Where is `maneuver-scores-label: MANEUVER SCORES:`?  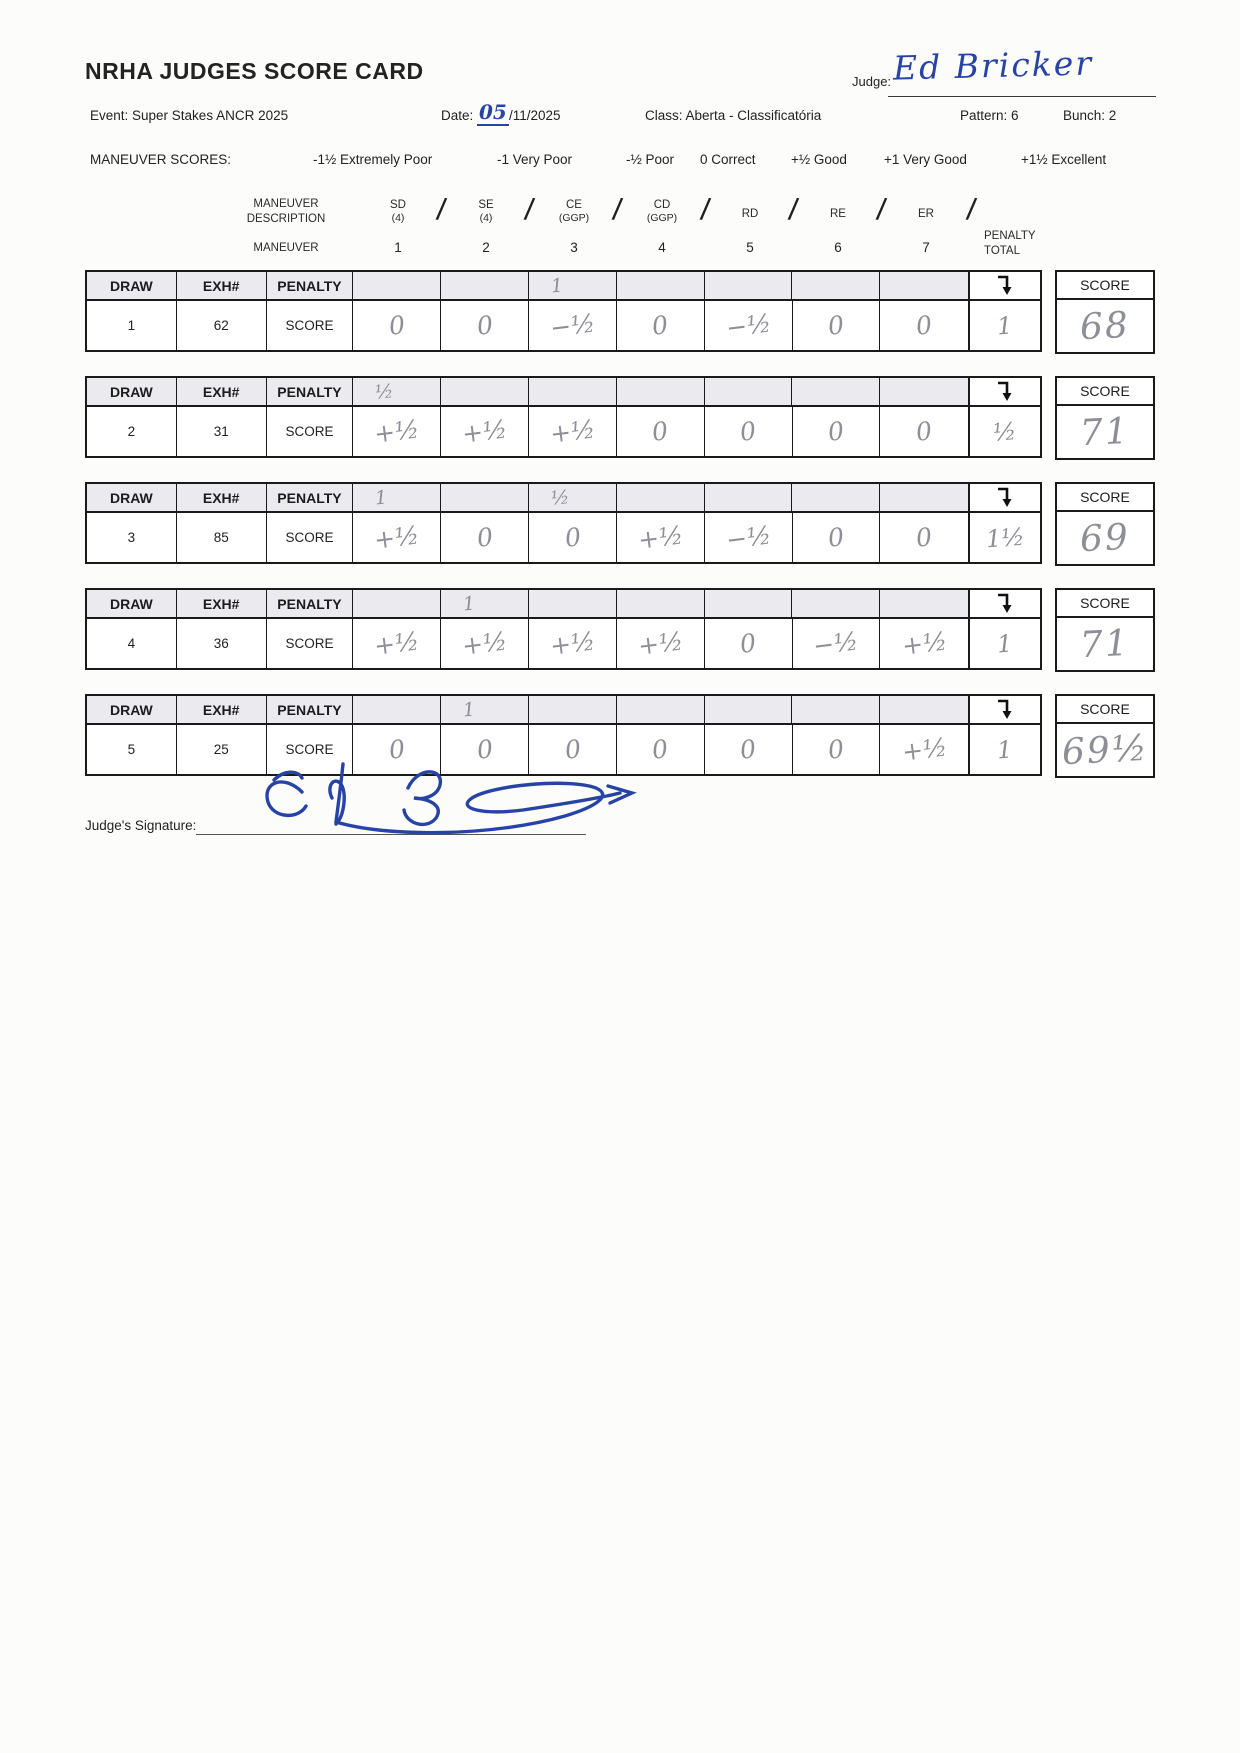 maneuver-scores-label: MANEUVER SCORES: is located at coordinates (161, 159).